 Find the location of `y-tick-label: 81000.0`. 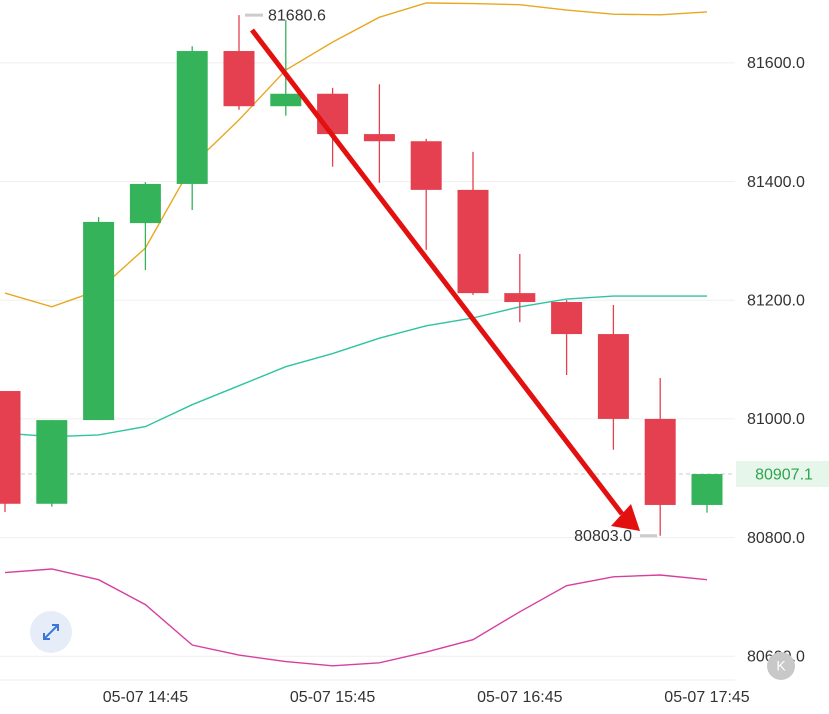

y-tick-label: 81000.0 is located at coordinates (776, 419).